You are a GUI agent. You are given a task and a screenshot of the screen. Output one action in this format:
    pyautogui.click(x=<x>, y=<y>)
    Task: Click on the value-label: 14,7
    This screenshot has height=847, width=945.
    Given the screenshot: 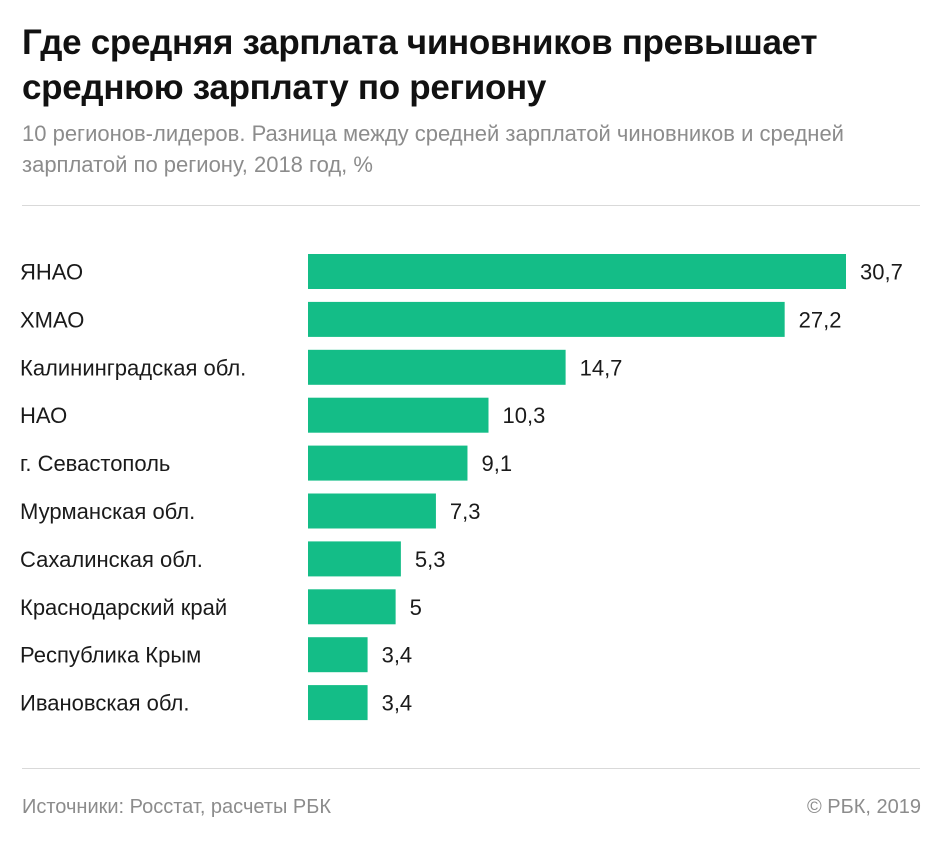 What is the action you would take?
    pyautogui.click(x=601, y=367)
    